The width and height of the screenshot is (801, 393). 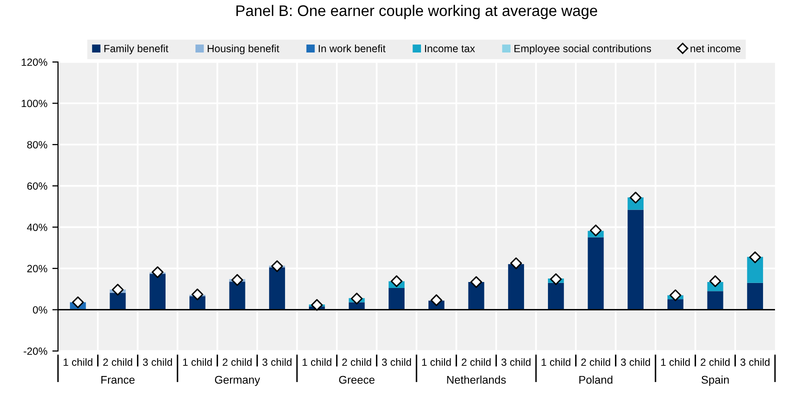 What do you see at coordinates (37, 228) in the screenshot?
I see `y-tick-label: 40%` at bounding box center [37, 228].